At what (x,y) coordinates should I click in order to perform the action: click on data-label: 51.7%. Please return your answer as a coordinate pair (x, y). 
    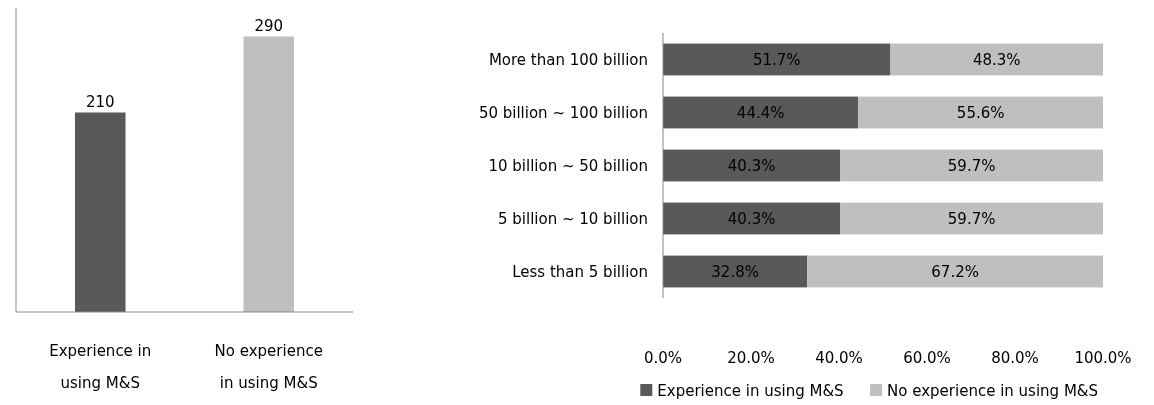
    Looking at the image, I should click on (776, 59).